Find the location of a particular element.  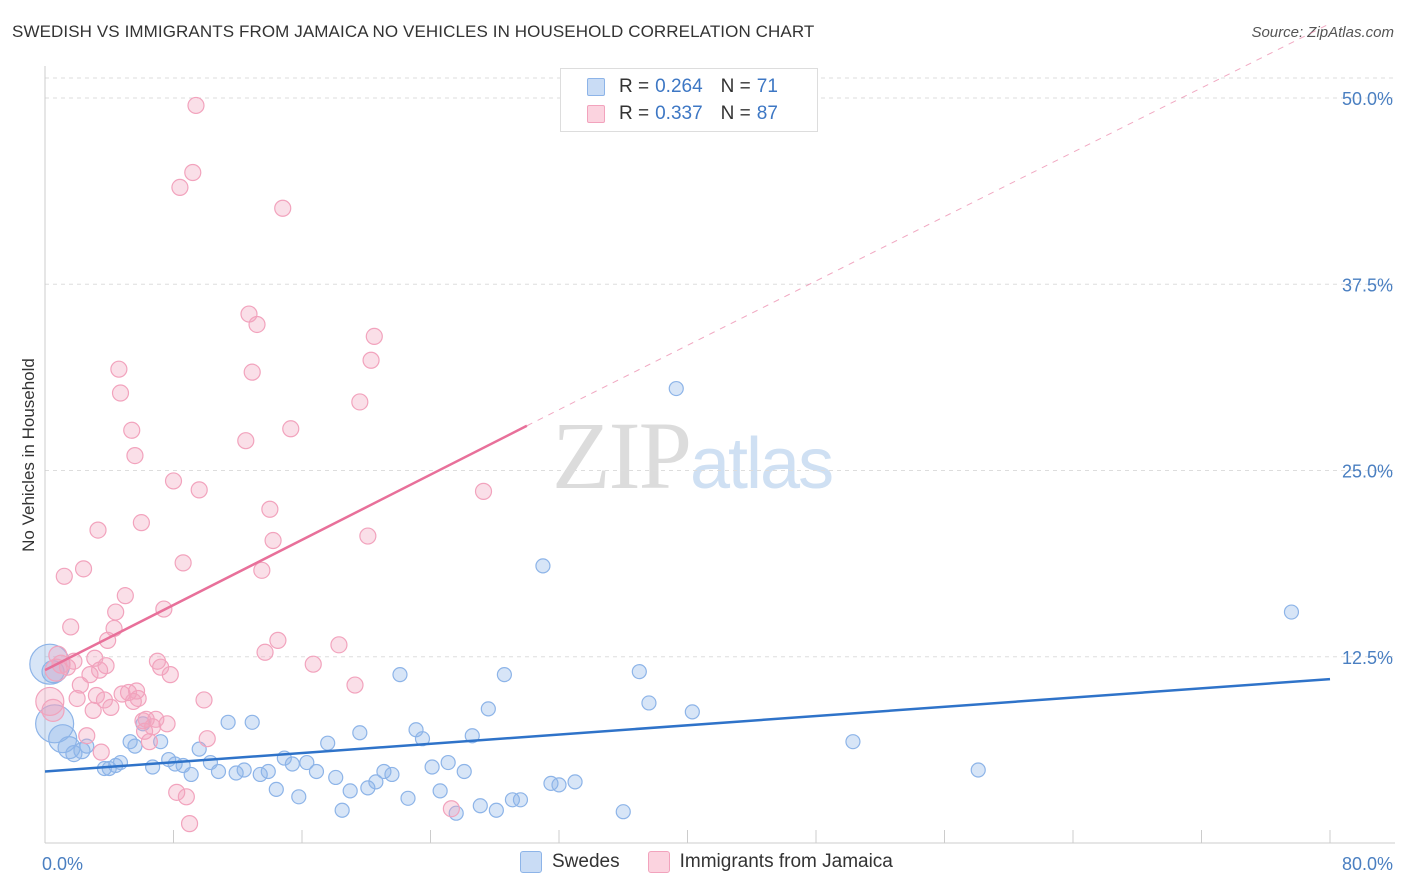

legend-row-swedes: R = 0.264 N = 71 is located at coordinates (682, 87).